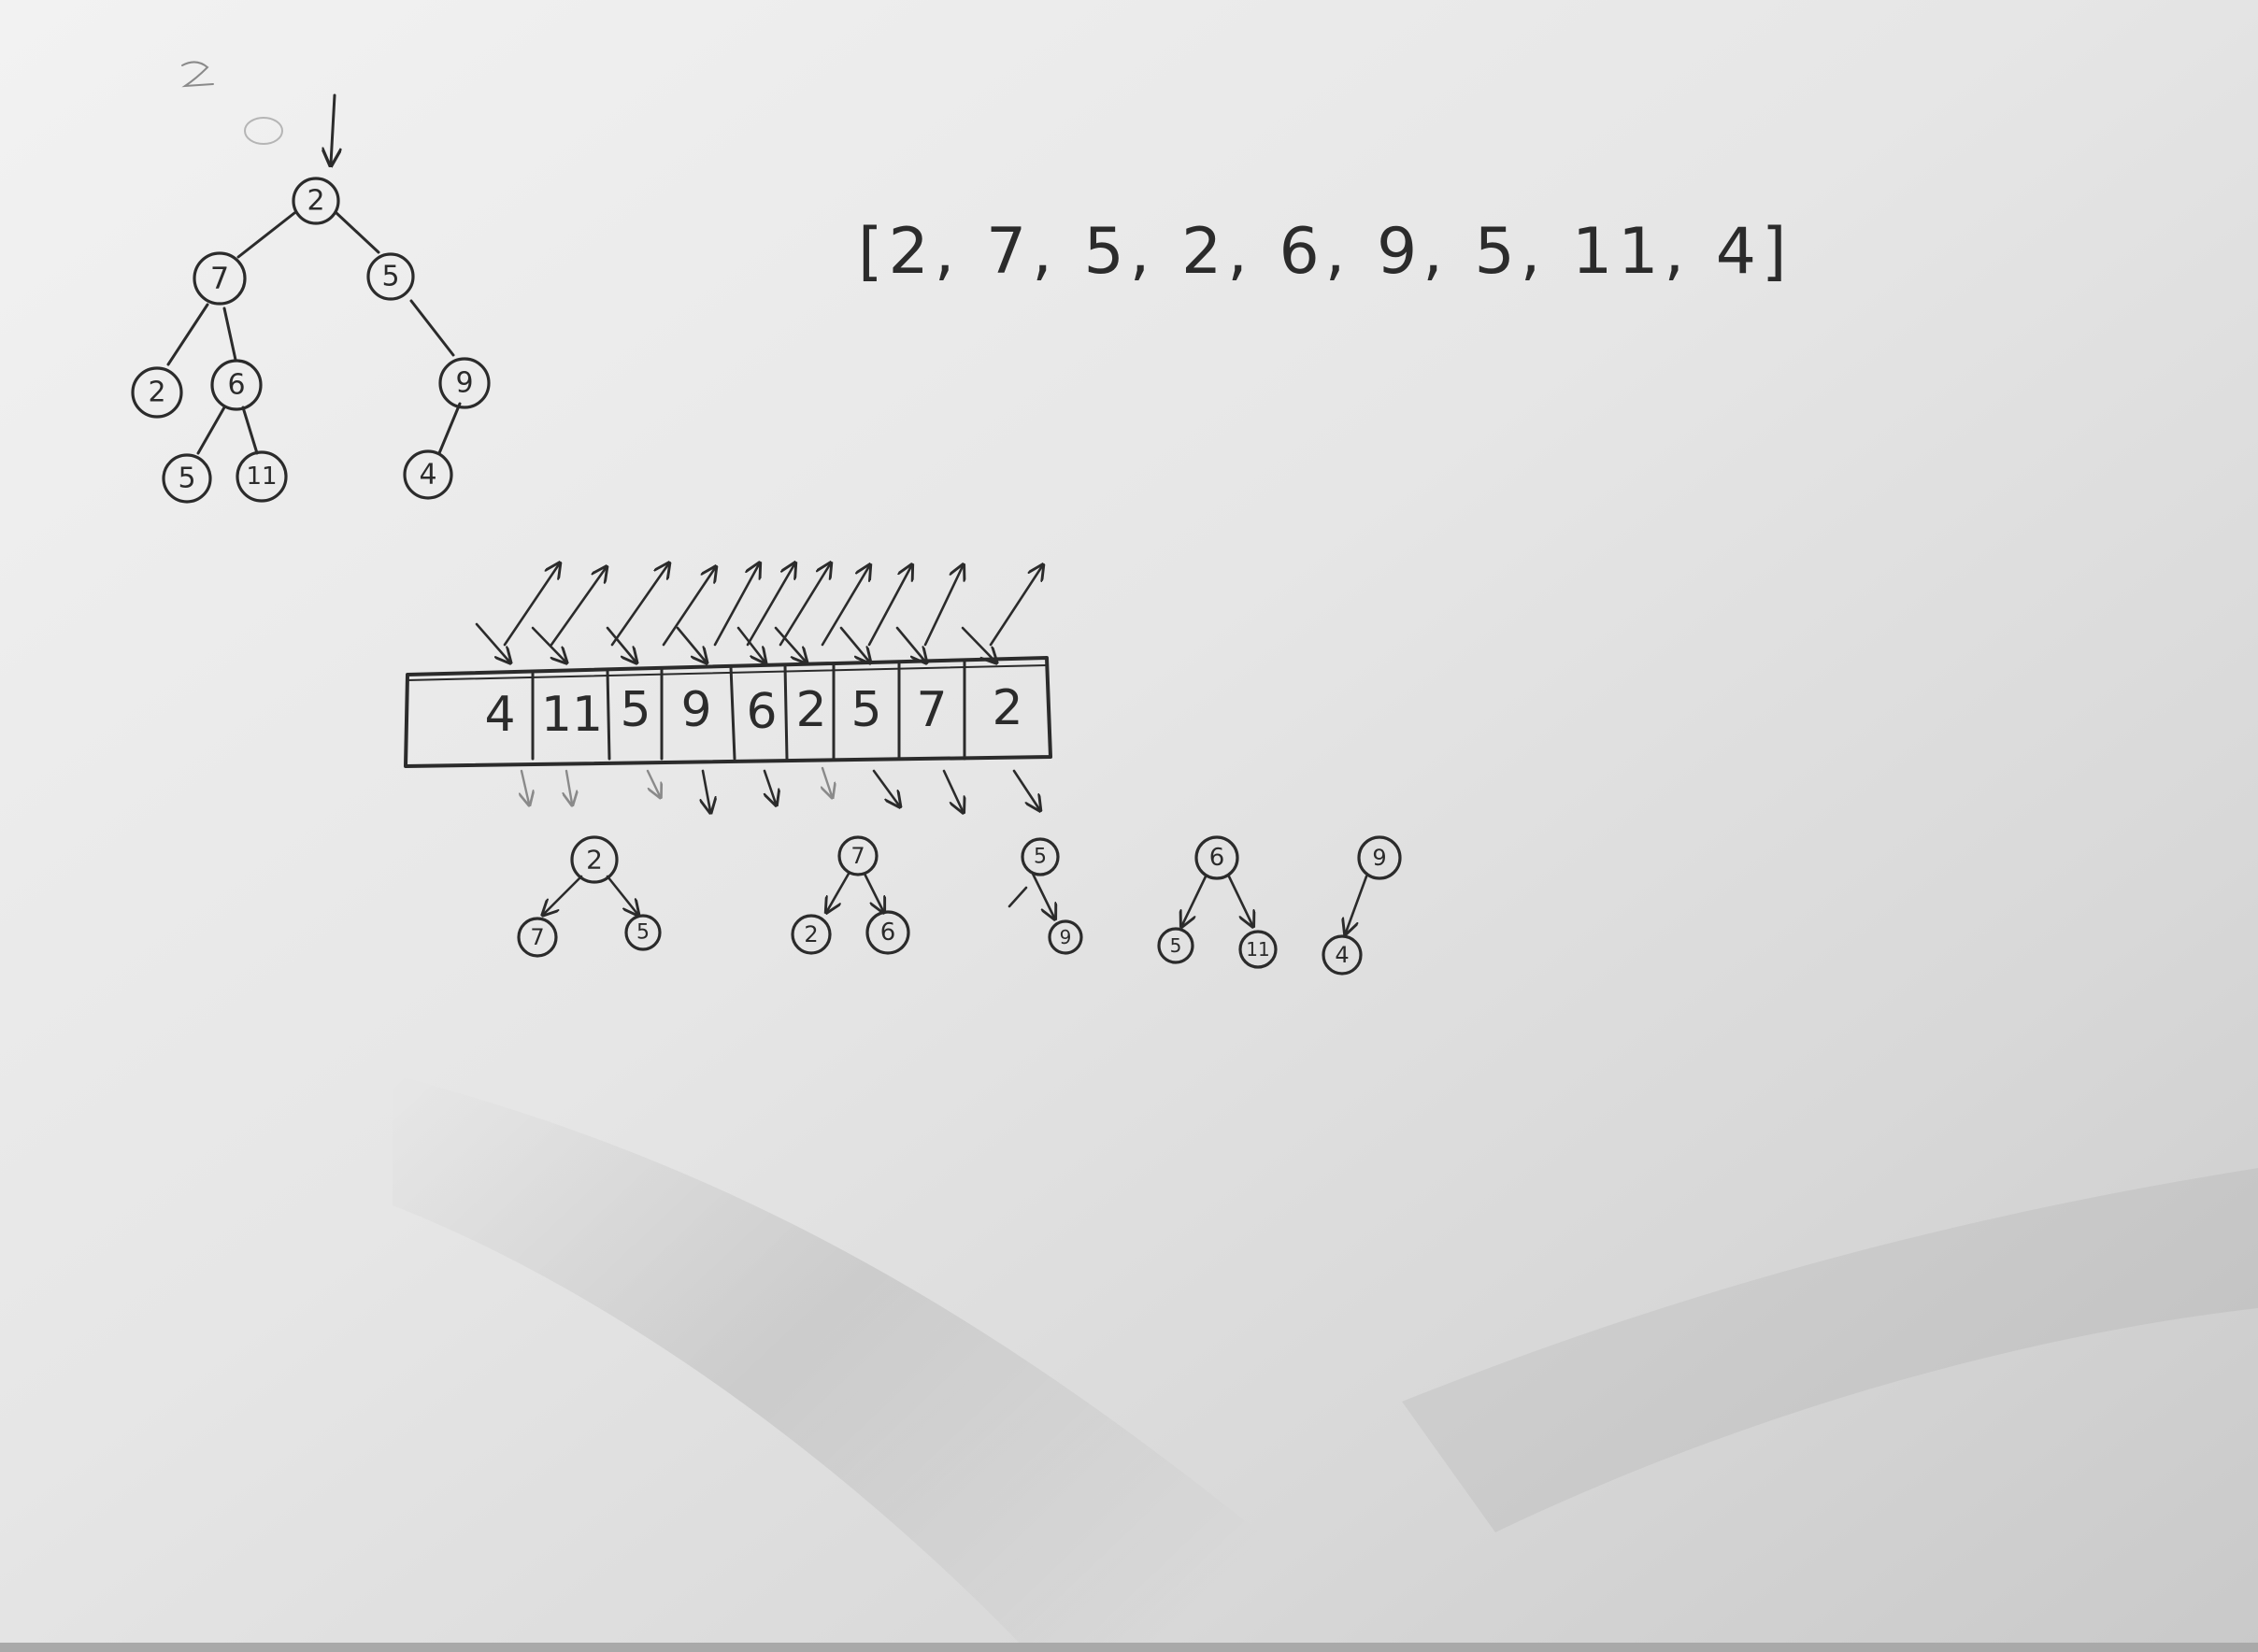 The image size is (2258, 1652). Describe the element at coordinates (311, 298) in the screenshot. I see `binary-tree: 2 7 5 2 6 9 5` at that location.